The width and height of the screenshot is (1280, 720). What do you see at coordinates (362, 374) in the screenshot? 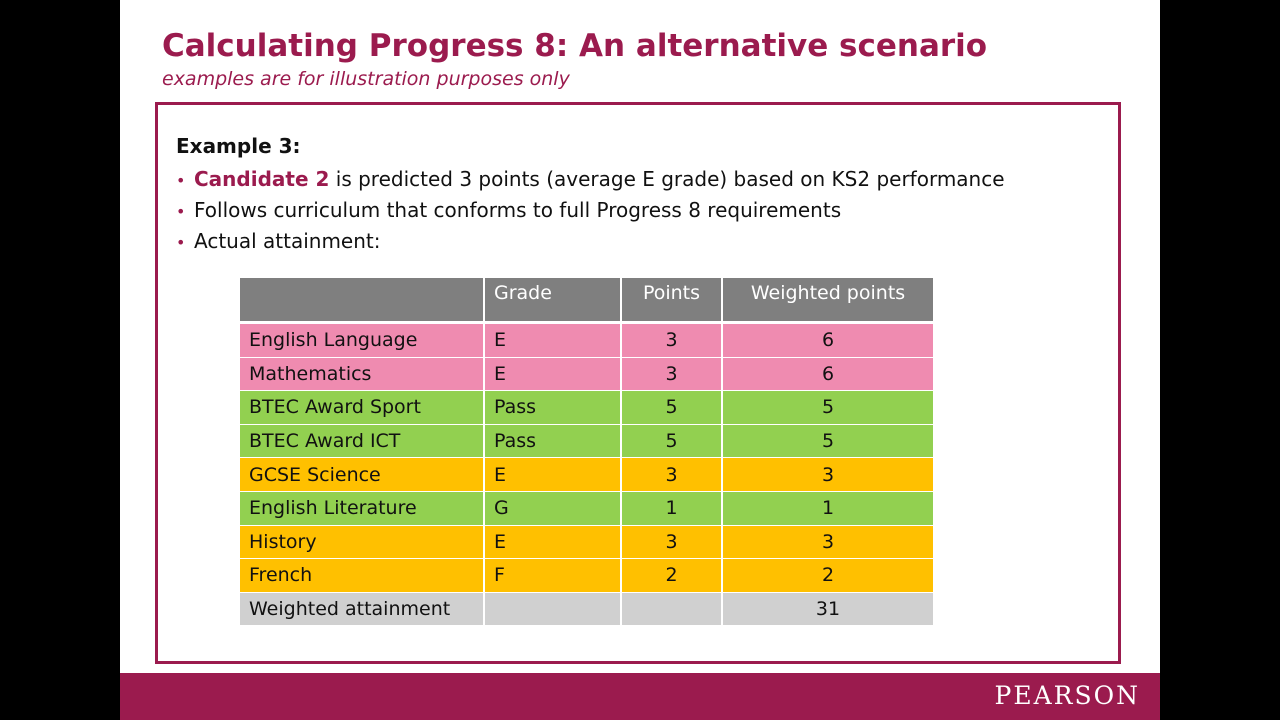
I see `subject-cell: Mathematics` at bounding box center [362, 374].